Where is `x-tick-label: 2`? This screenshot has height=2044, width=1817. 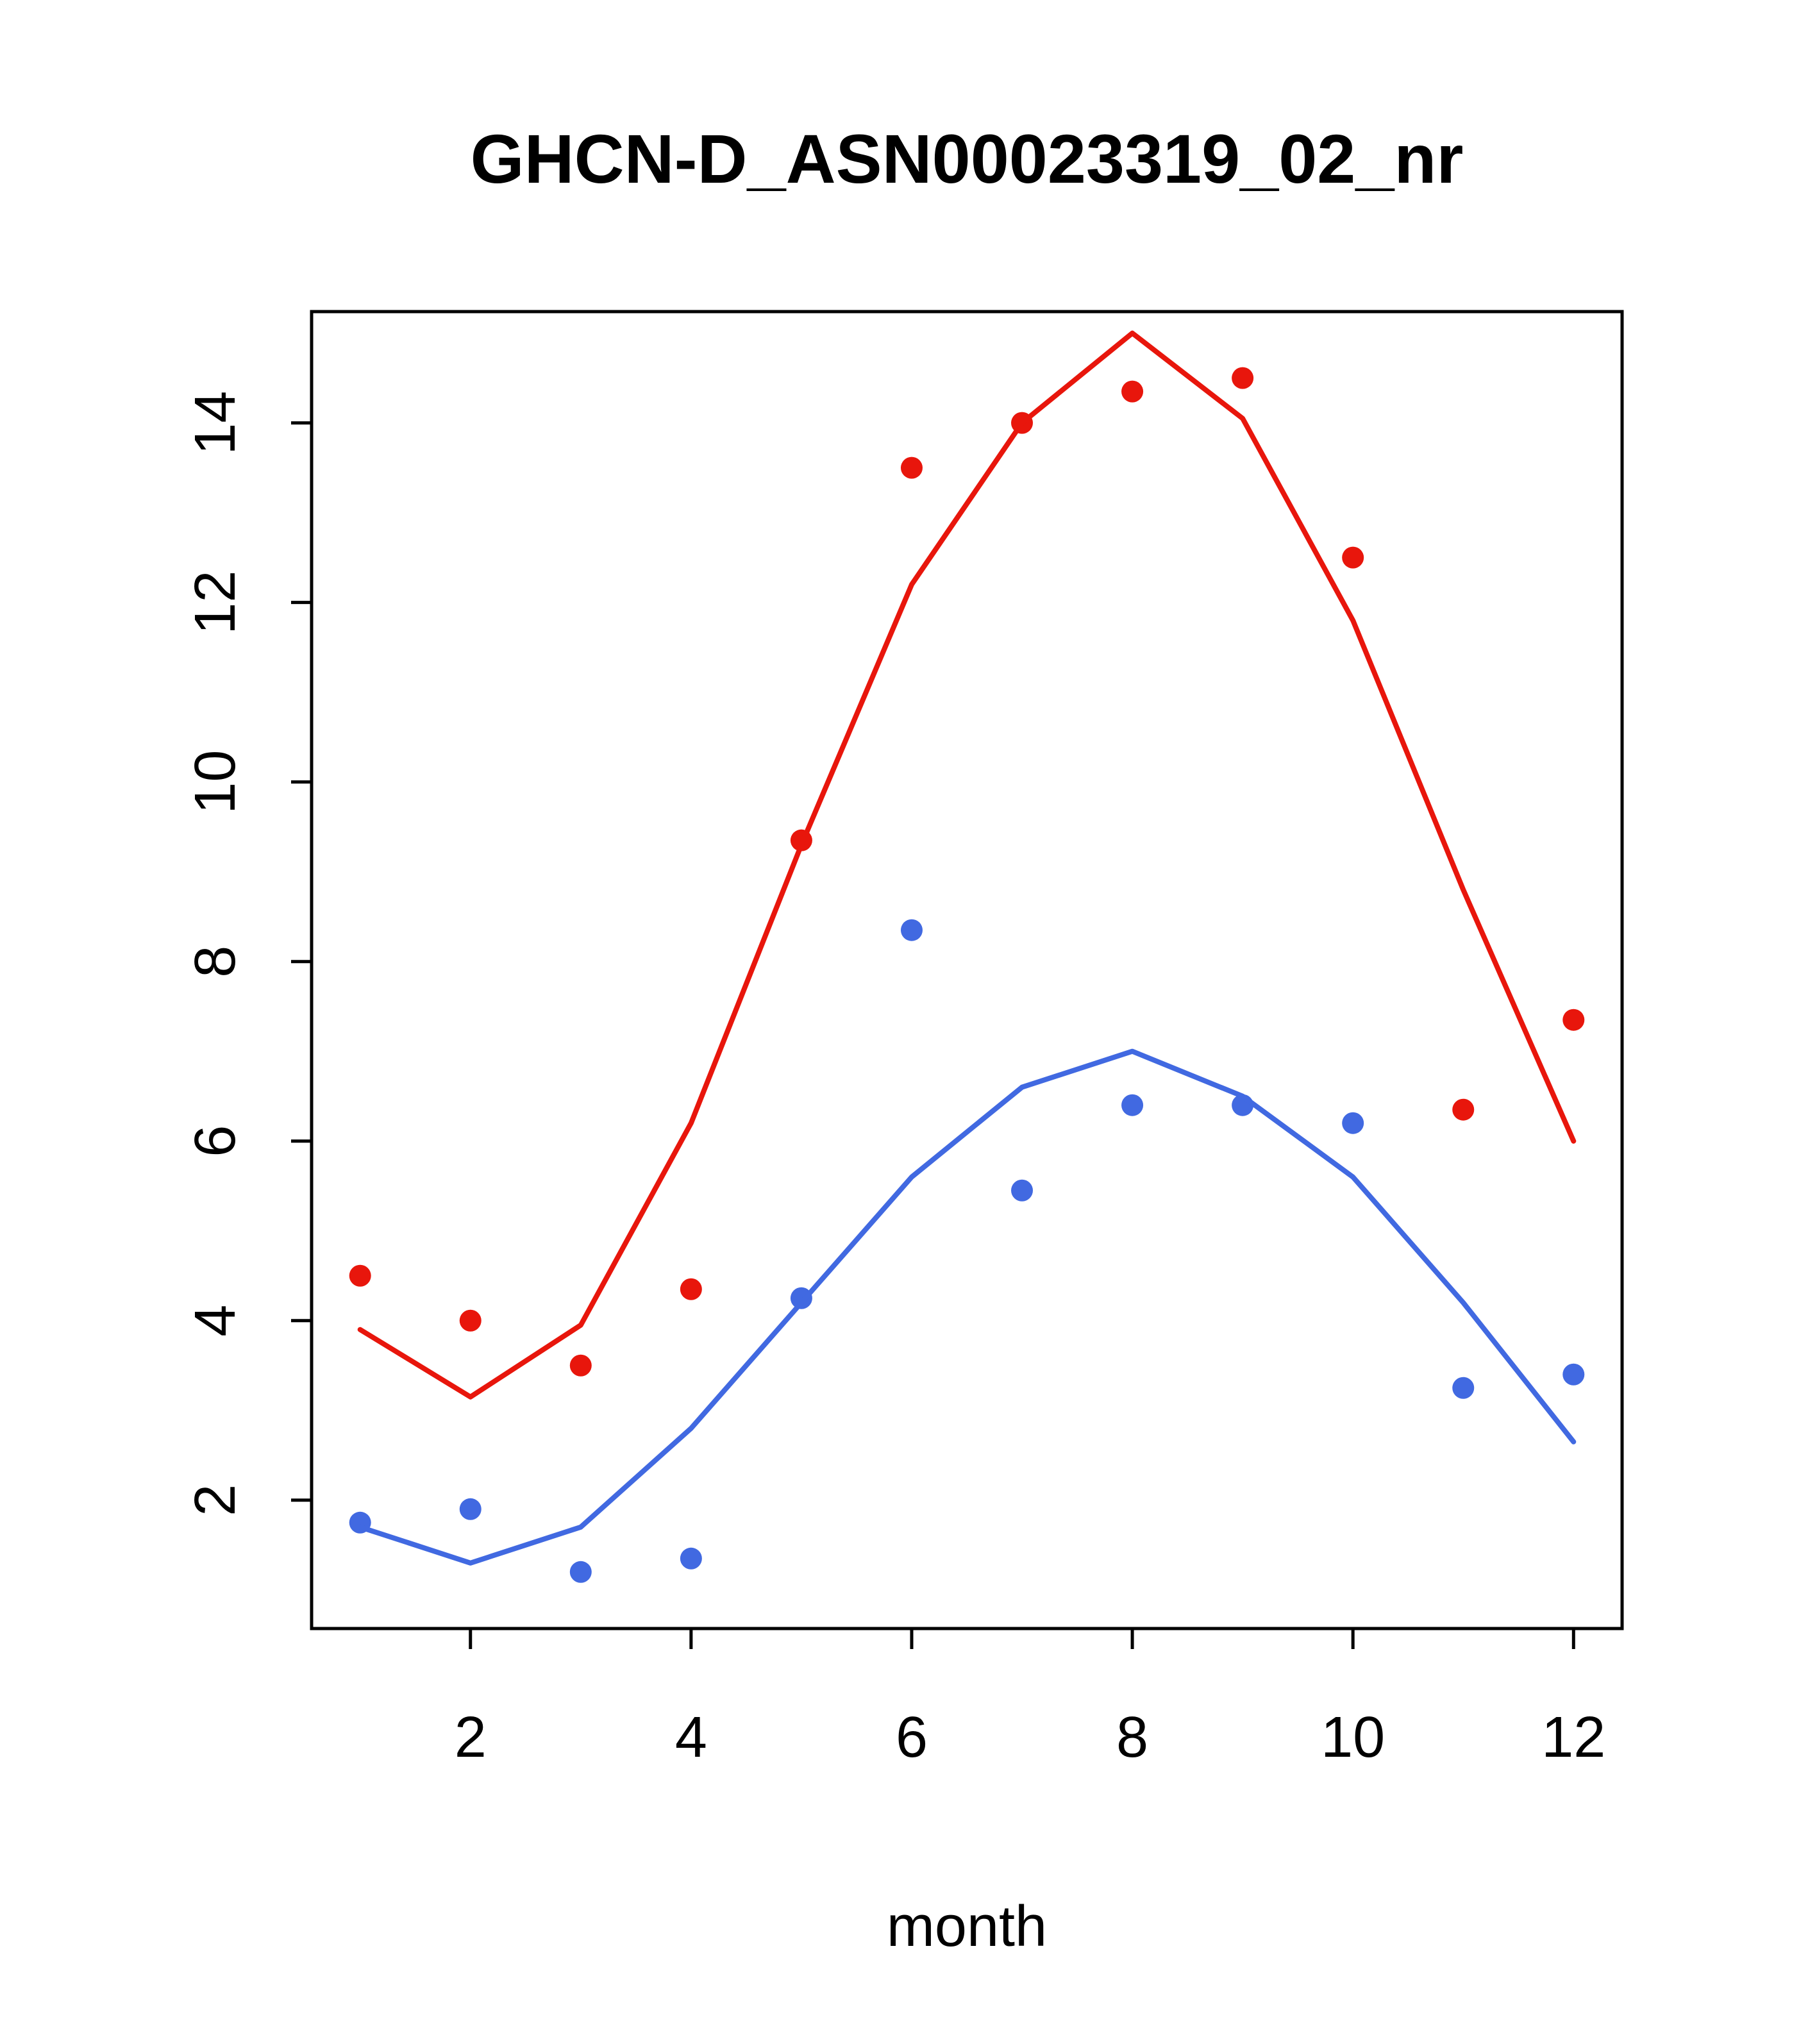 x-tick-label: 2 is located at coordinates (471, 1738).